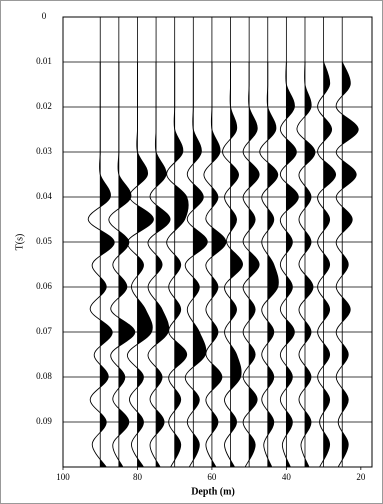 This screenshot has height=504, width=383. I want to click on y-tick-label: 0.08, so click(44, 376).